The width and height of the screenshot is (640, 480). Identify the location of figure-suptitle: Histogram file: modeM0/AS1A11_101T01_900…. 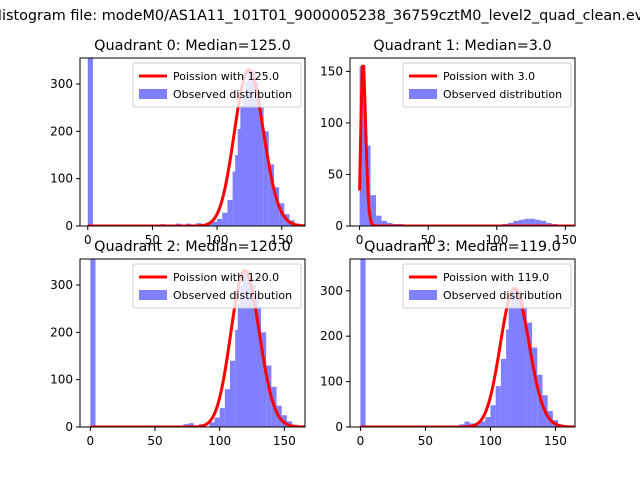
(320, 16).